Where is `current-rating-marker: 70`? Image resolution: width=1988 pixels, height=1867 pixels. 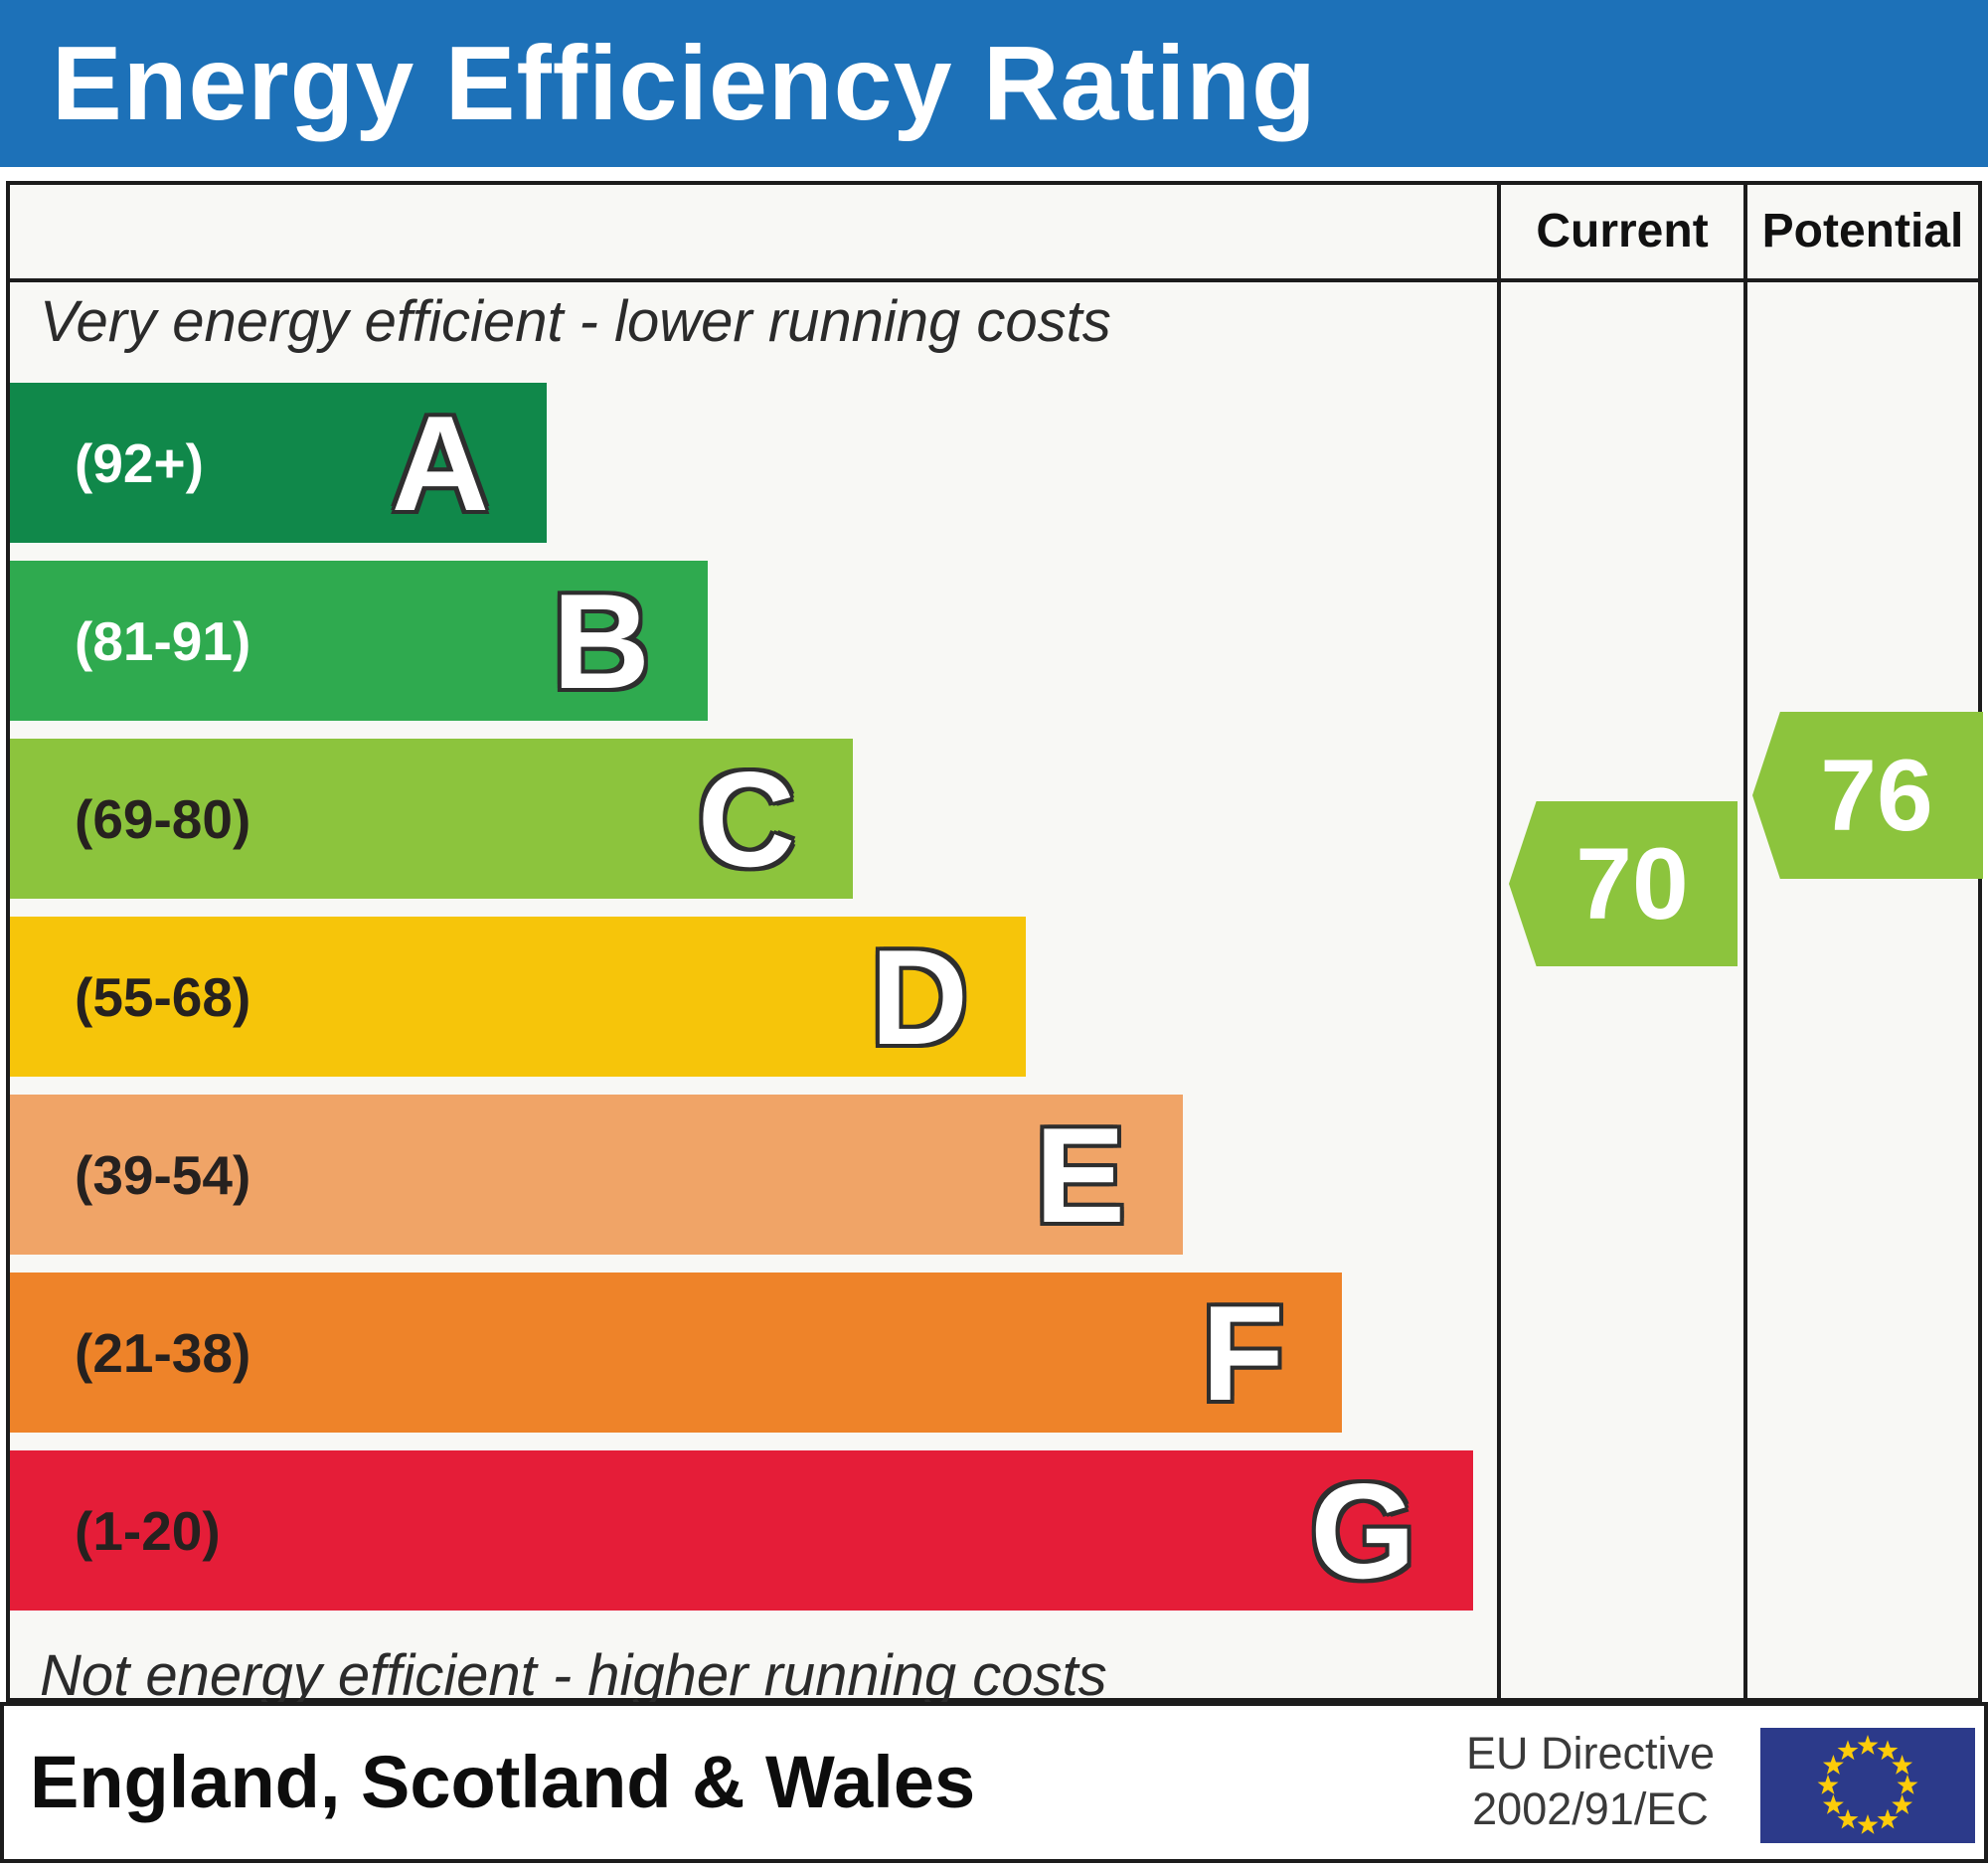
current-rating-marker: 70 is located at coordinates (1623, 883).